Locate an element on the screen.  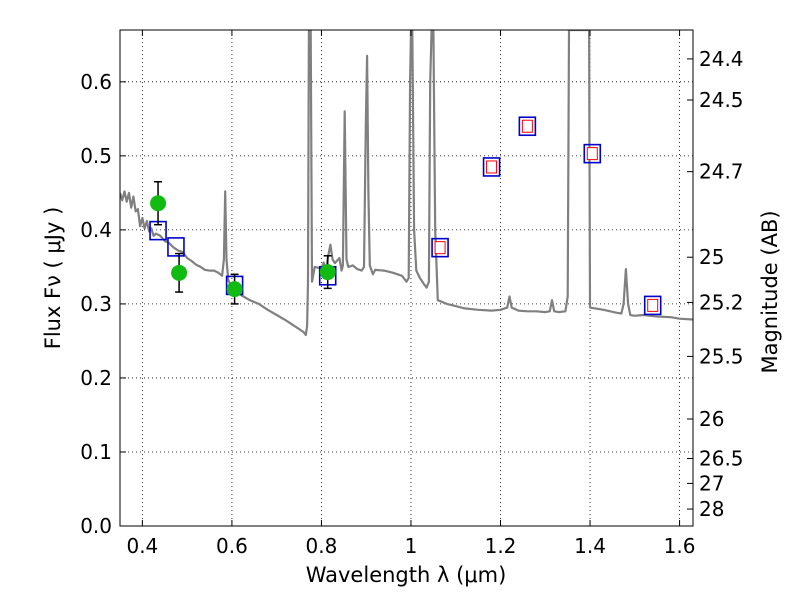
mag-tick-label: 24.7 is located at coordinates (721, 172).